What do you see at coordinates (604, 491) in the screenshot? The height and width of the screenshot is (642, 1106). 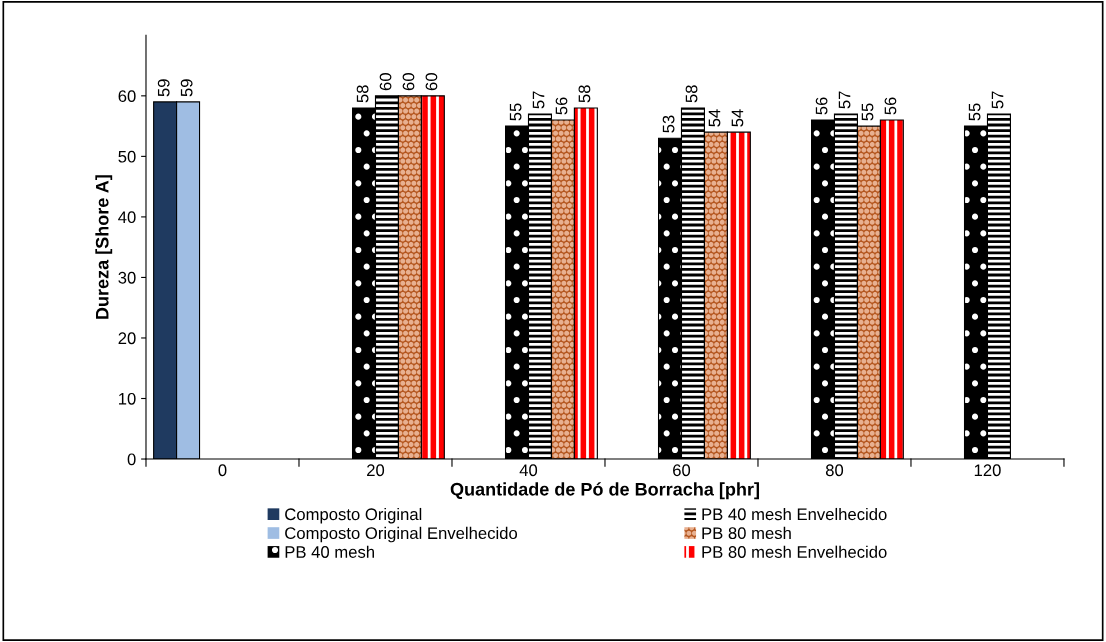 I see `x-axis-title: Quantidade de Pó de Borracha [phr]` at bounding box center [604, 491].